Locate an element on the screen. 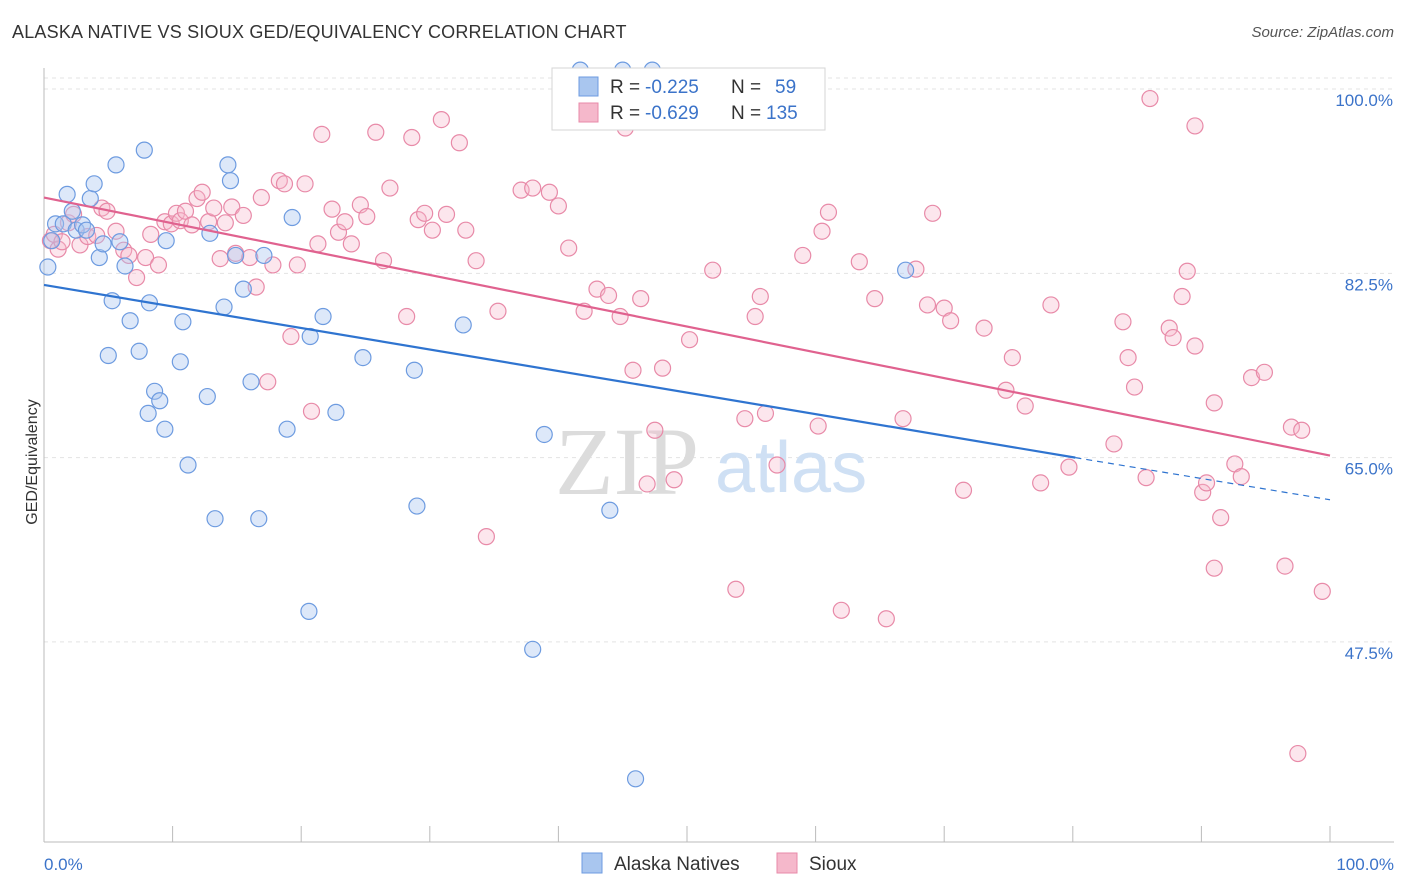 The height and width of the screenshot is (892, 1406). y-tick-label-1: 65.0% is located at coordinates (1369, 469).